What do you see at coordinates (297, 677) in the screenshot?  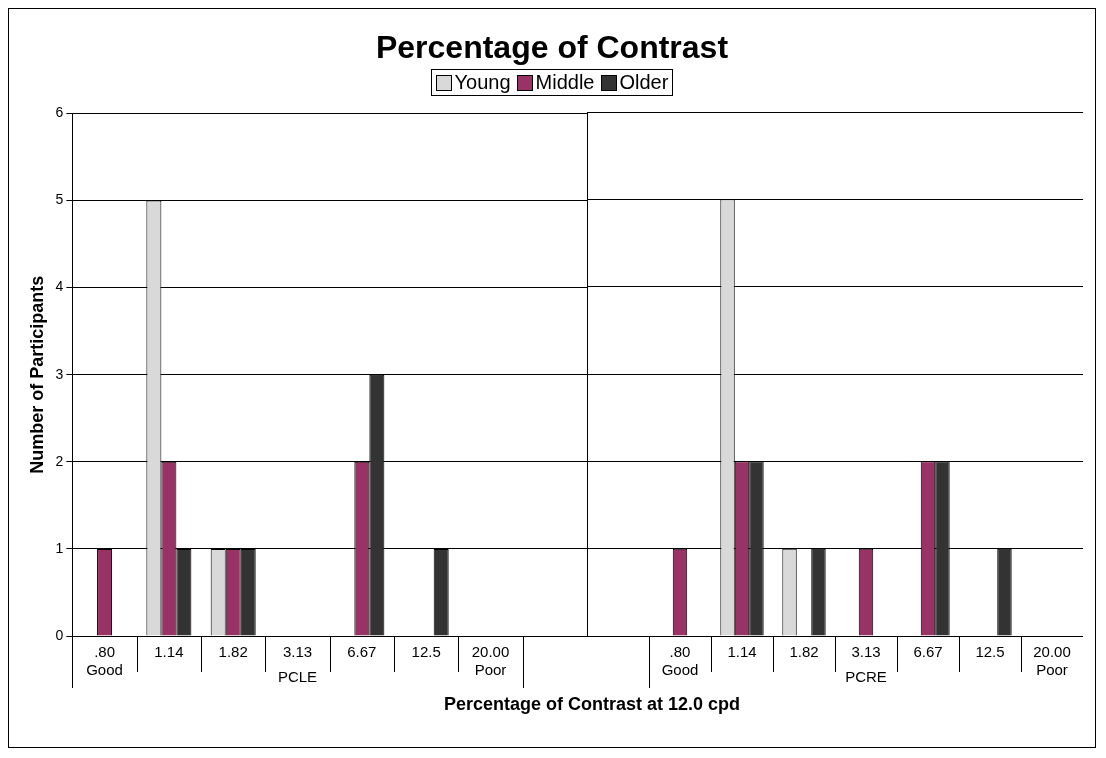 I see `text: PCLE` at bounding box center [297, 677].